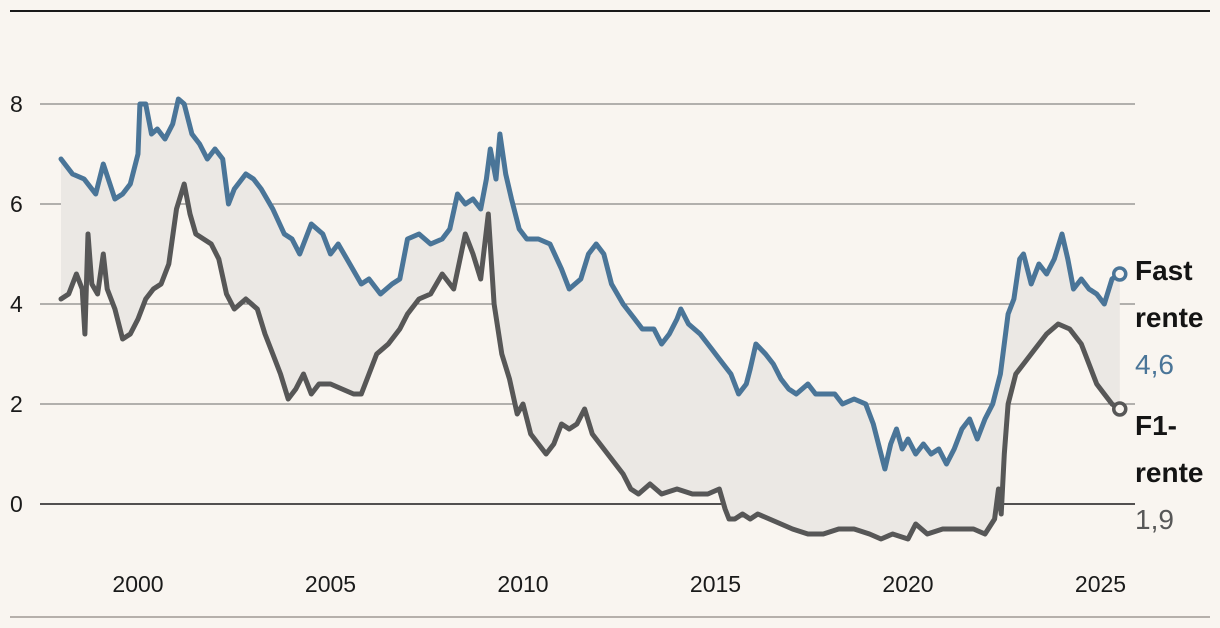 This screenshot has width=1220, height=628. What do you see at coordinates (1154, 364) in the screenshot?
I see `series-value-fast: 4,6` at bounding box center [1154, 364].